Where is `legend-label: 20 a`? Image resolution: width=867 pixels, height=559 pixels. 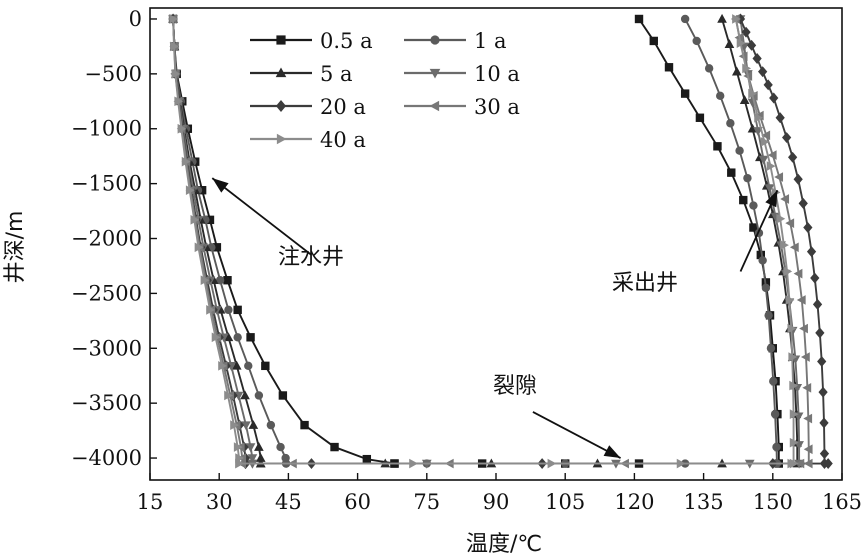 legend-label: 20 a is located at coordinates (343, 107).